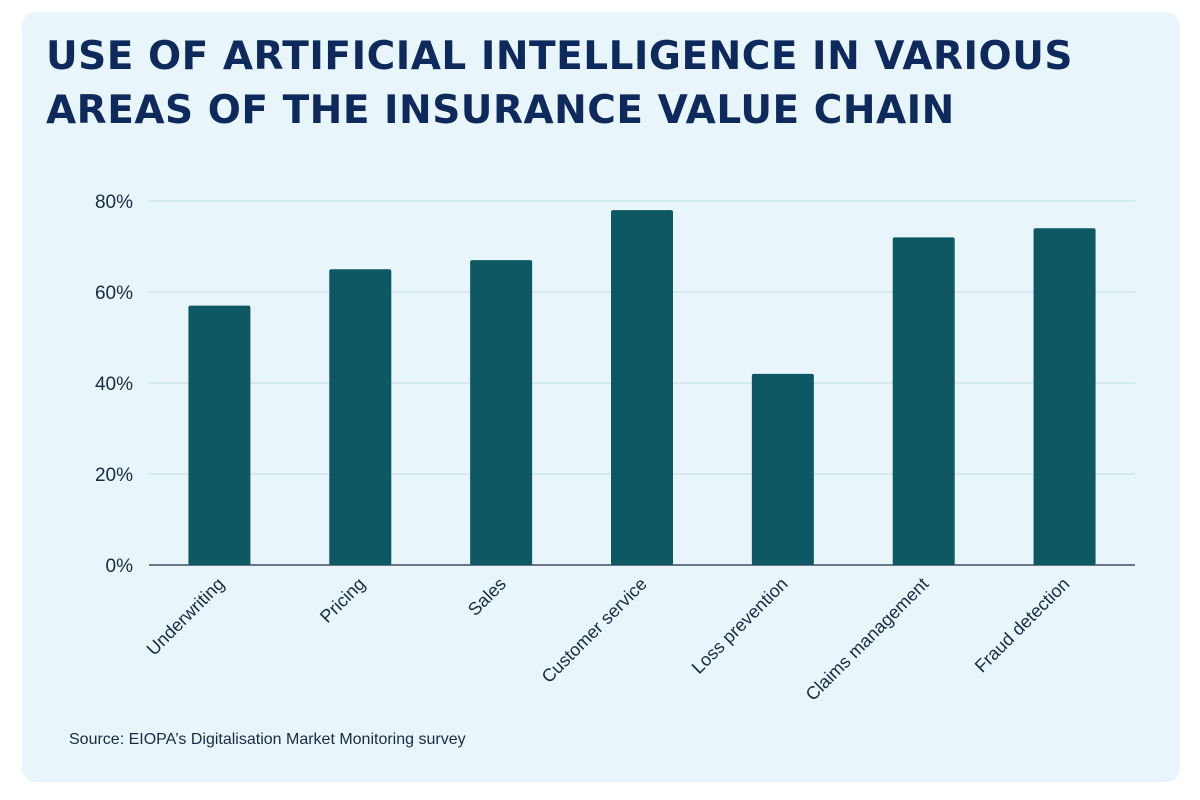 This screenshot has width=1200, height=800. I want to click on bar-pricing, so click(360, 417).